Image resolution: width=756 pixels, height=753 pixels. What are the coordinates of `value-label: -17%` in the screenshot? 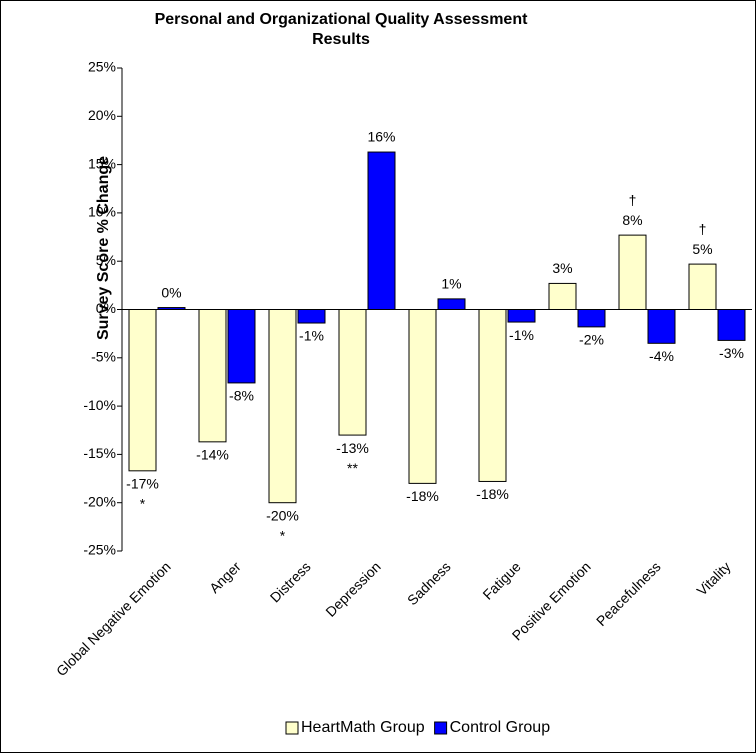 It's located at (142, 484).